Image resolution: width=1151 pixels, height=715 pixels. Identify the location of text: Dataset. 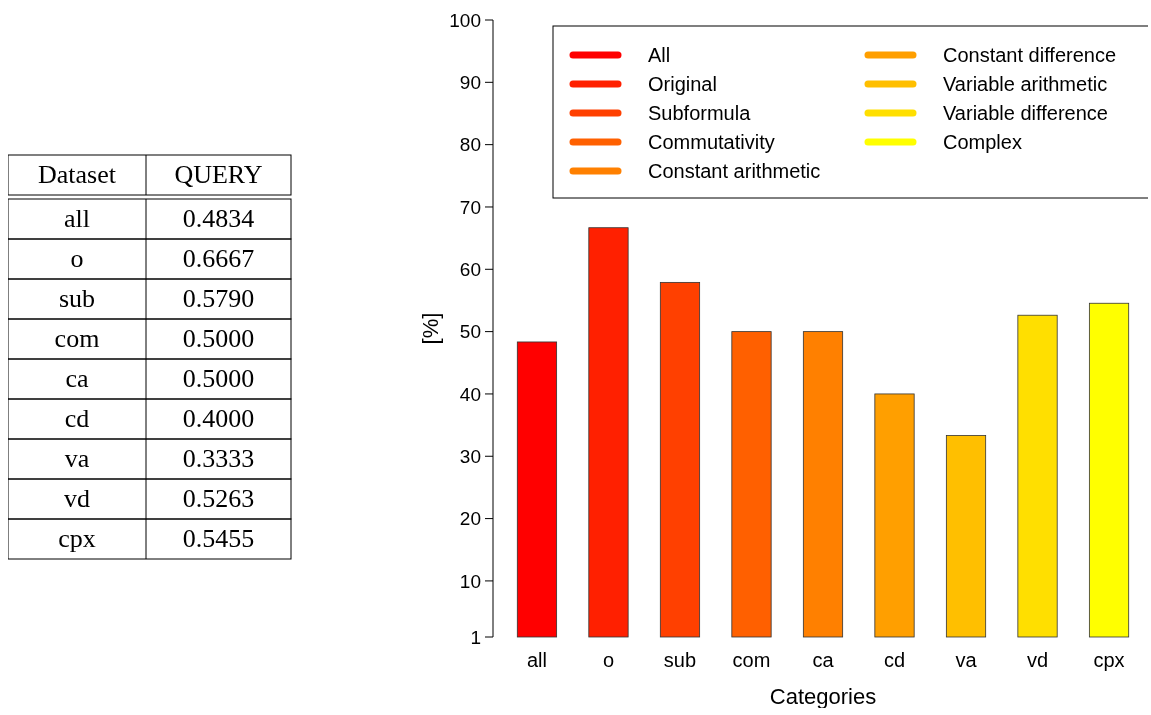
(77, 174).